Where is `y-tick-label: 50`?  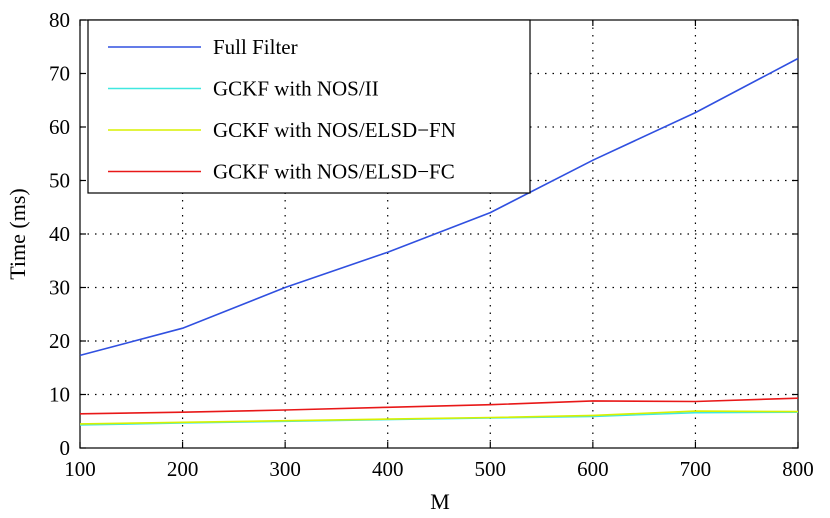
y-tick-label: 50 is located at coordinates (59, 181).